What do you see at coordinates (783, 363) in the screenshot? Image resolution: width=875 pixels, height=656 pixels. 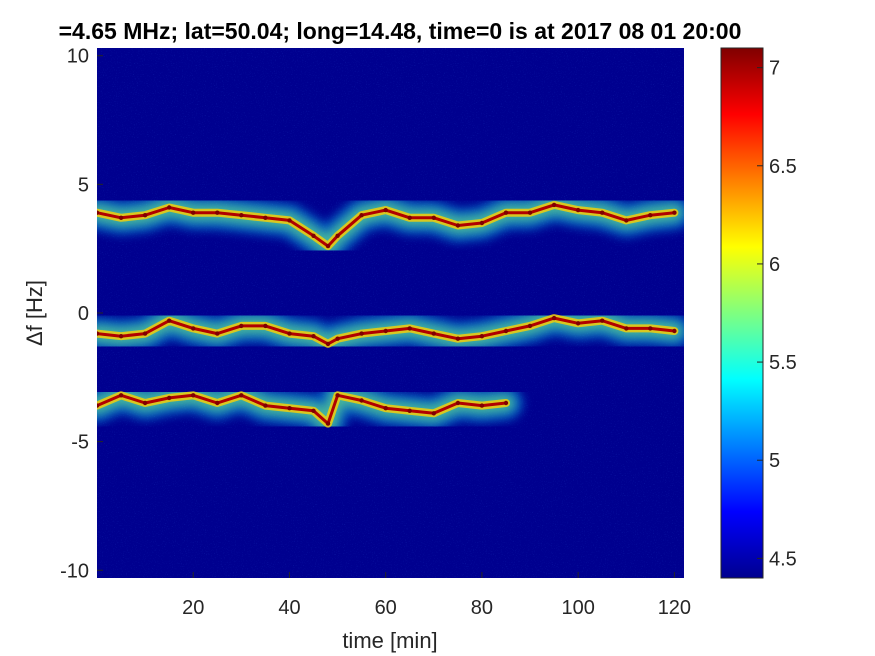 I see `colorbar-tick-label: 5.5` at bounding box center [783, 363].